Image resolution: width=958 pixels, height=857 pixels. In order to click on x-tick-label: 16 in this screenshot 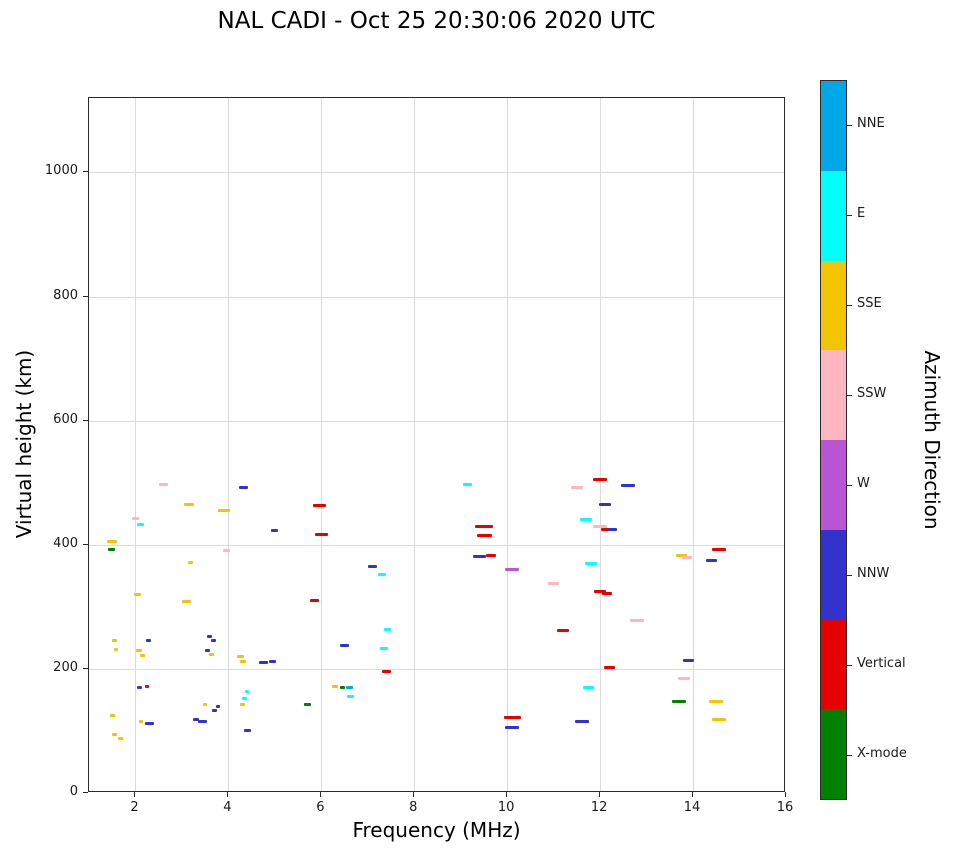, I will do `click(785, 807)`.